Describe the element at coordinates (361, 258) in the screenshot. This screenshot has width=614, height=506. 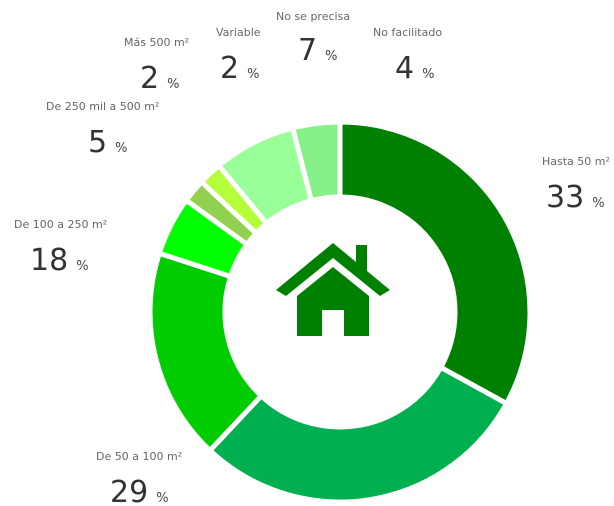
I see `chimney` at that location.